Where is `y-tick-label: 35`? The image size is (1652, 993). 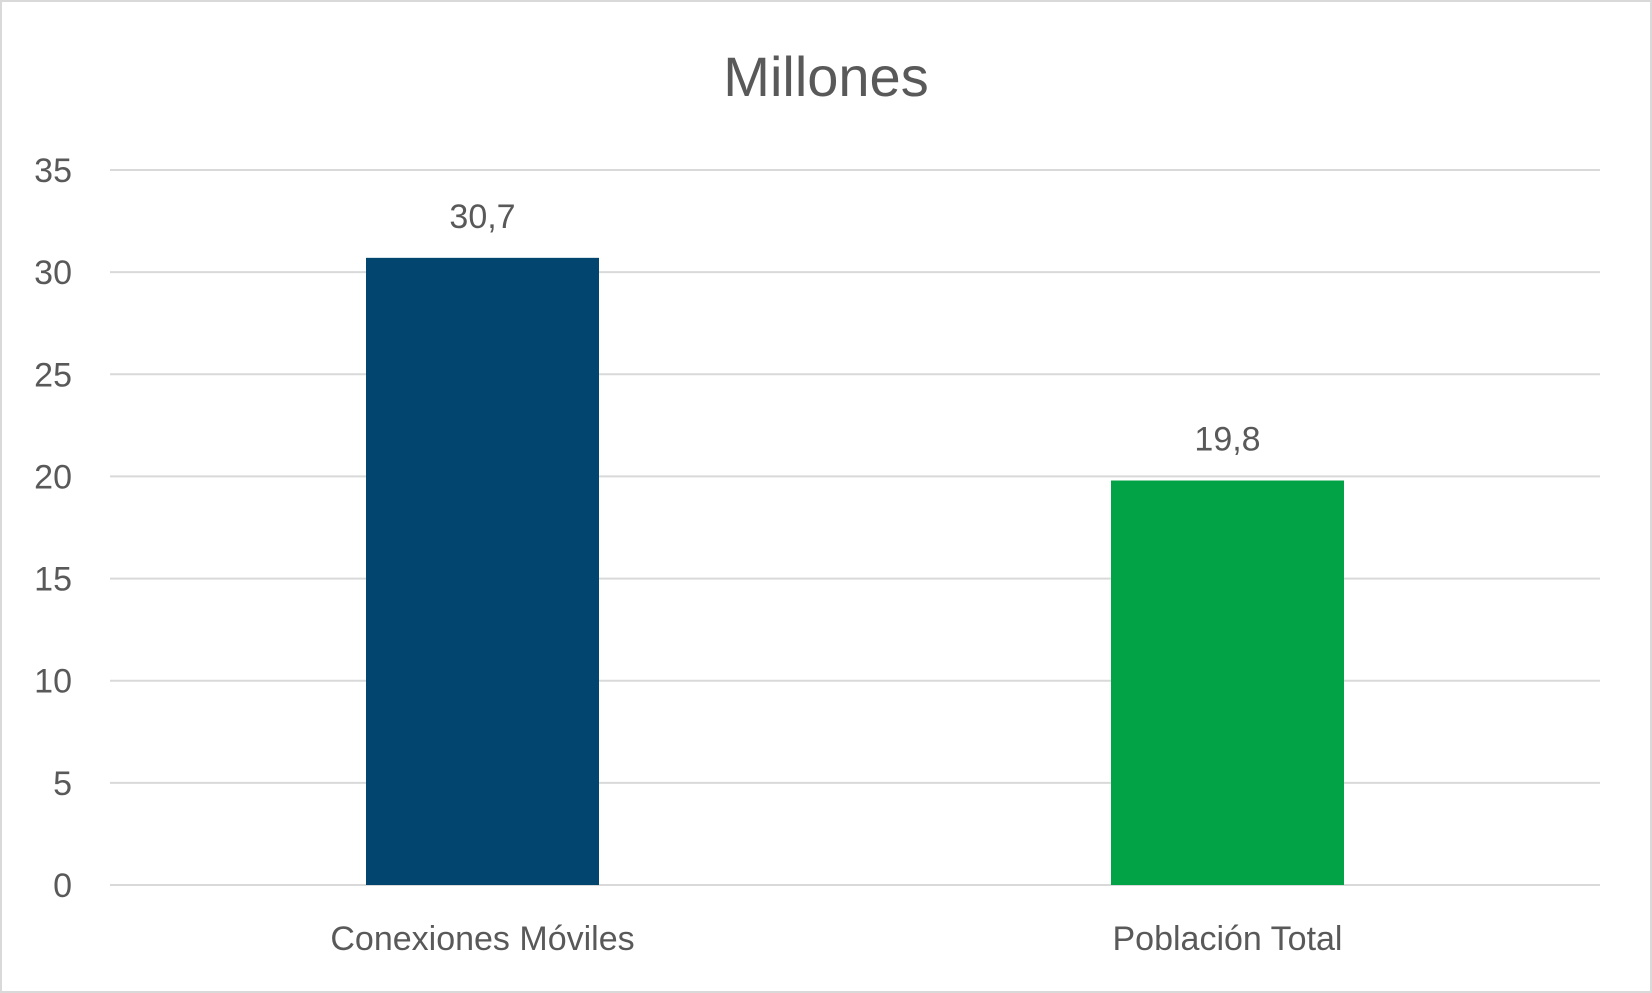
y-tick-label: 35 is located at coordinates (53, 171).